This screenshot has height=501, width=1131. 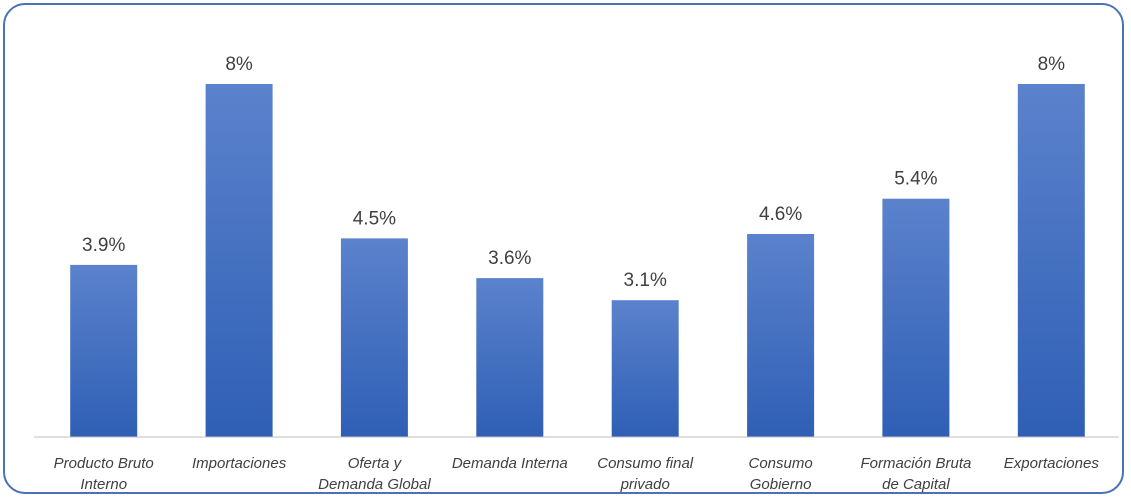 I want to click on data-label-1: 3.9%, so click(x=103, y=245).